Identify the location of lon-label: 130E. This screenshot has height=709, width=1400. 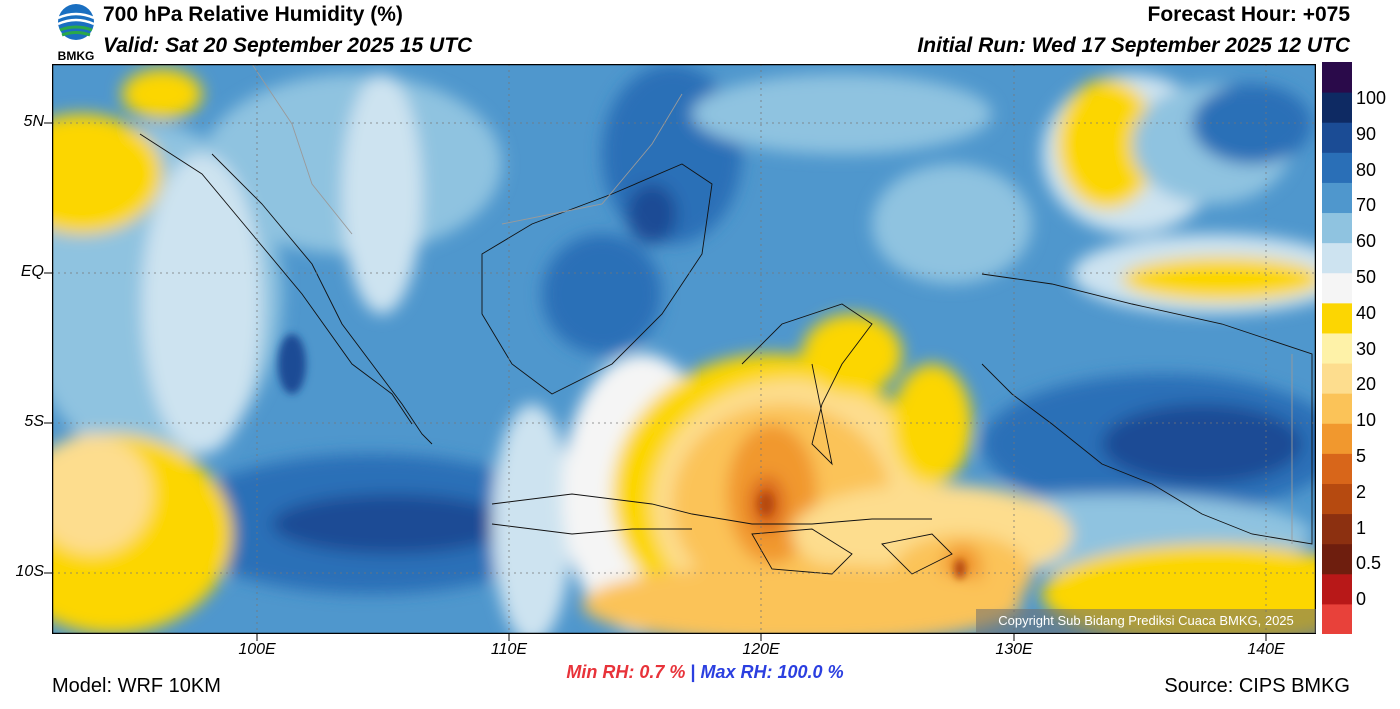
(1014, 649).